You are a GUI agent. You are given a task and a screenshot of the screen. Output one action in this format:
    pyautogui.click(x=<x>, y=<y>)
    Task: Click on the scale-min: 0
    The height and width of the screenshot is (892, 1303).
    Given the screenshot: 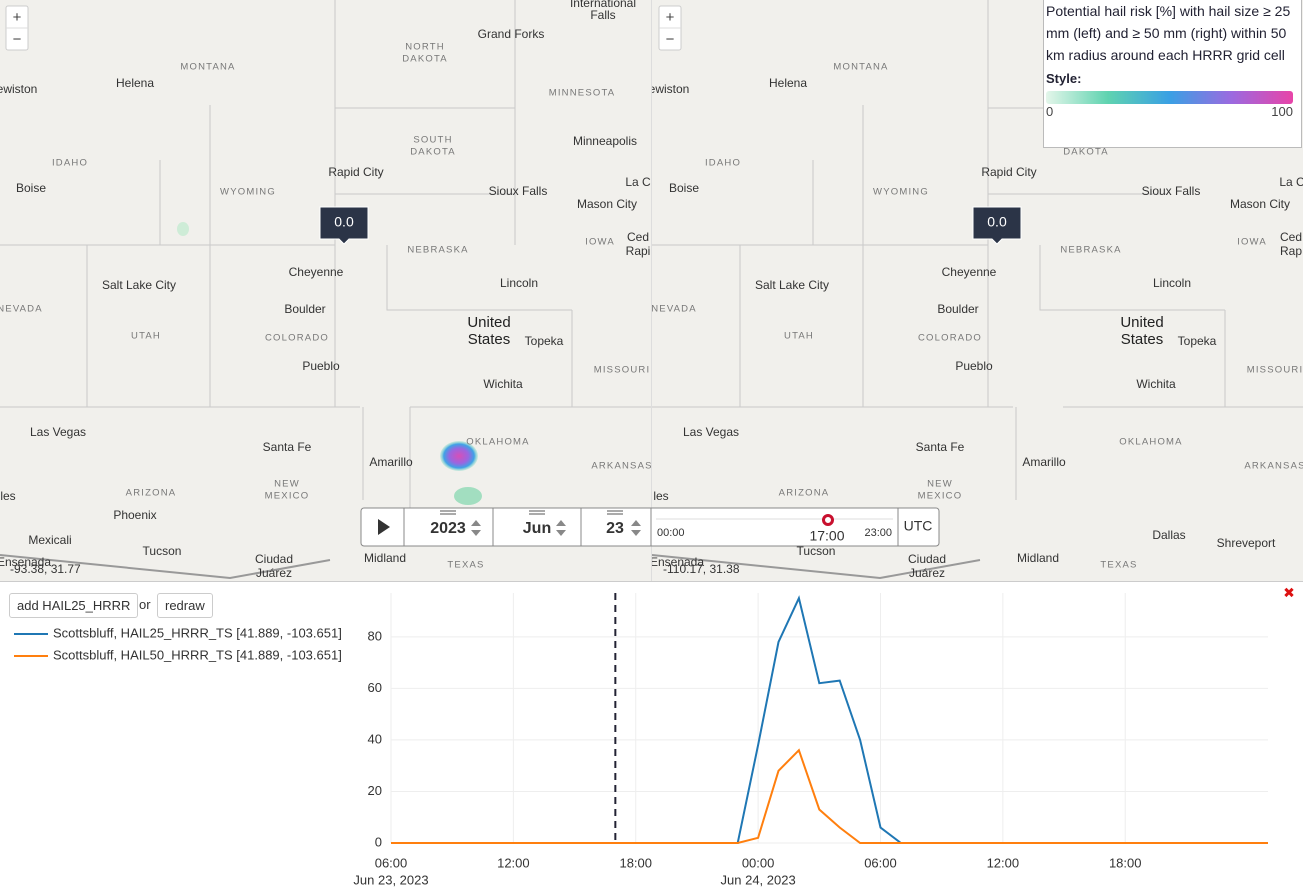 What is the action you would take?
    pyautogui.click(x=1050, y=111)
    